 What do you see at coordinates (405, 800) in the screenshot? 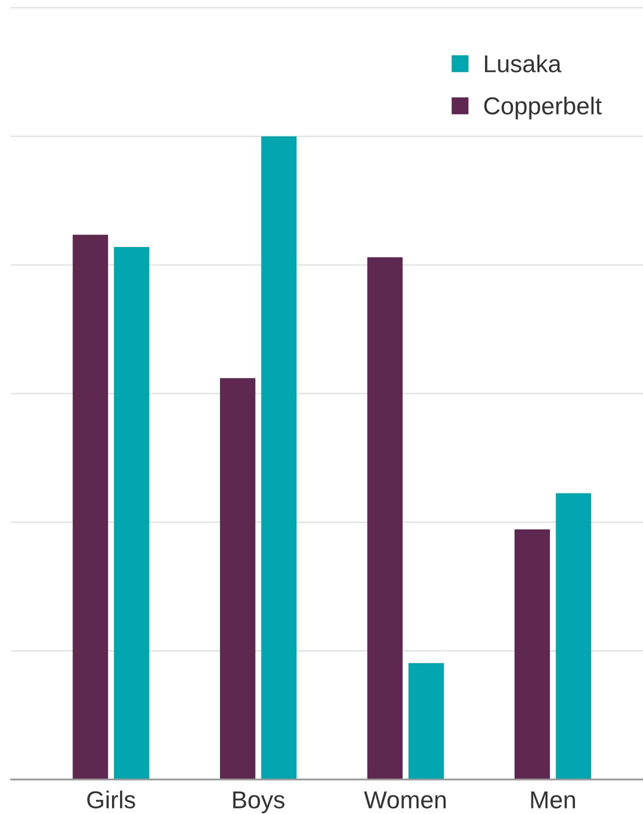
I see `x-tick-label: Women` at bounding box center [405, 800].